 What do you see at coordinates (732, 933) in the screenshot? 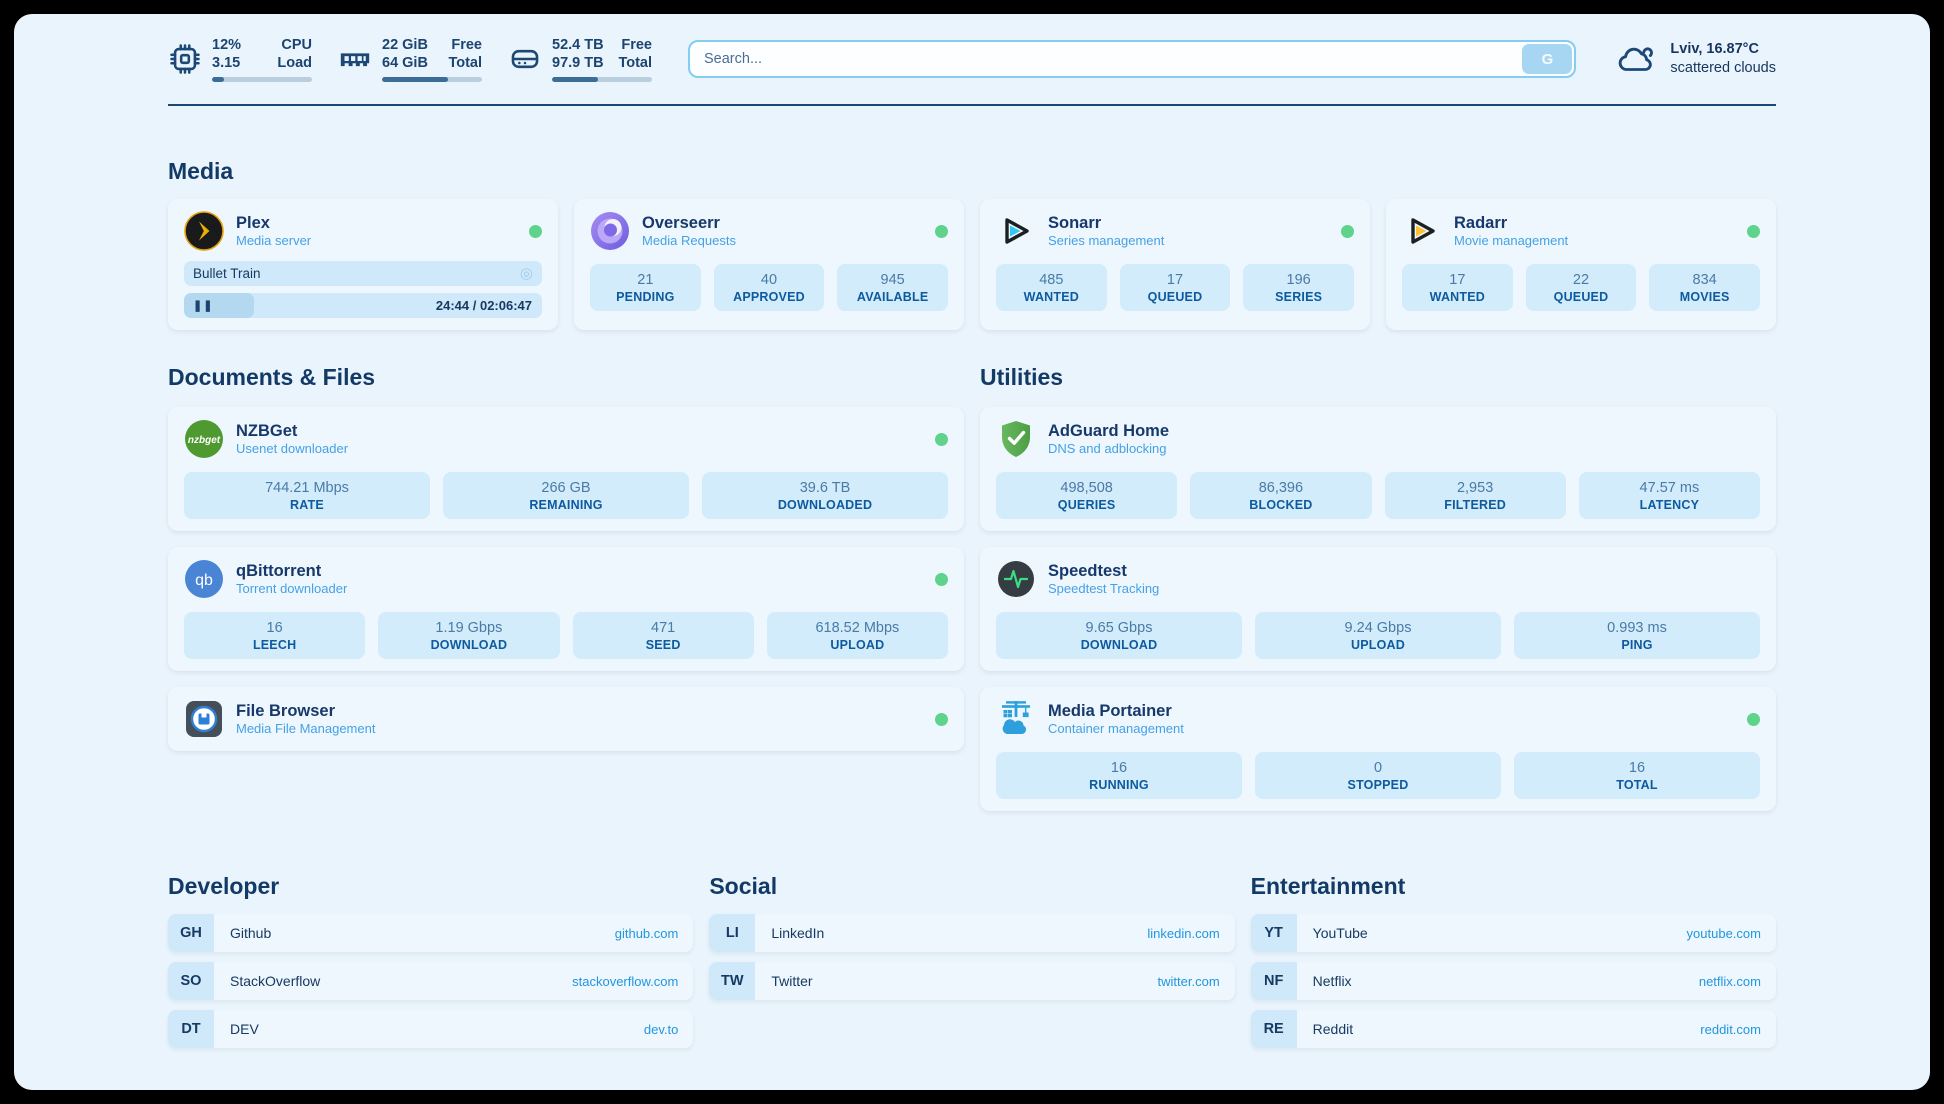
I see `bookmark-abbr: LI` at bounding box center [732, 933].